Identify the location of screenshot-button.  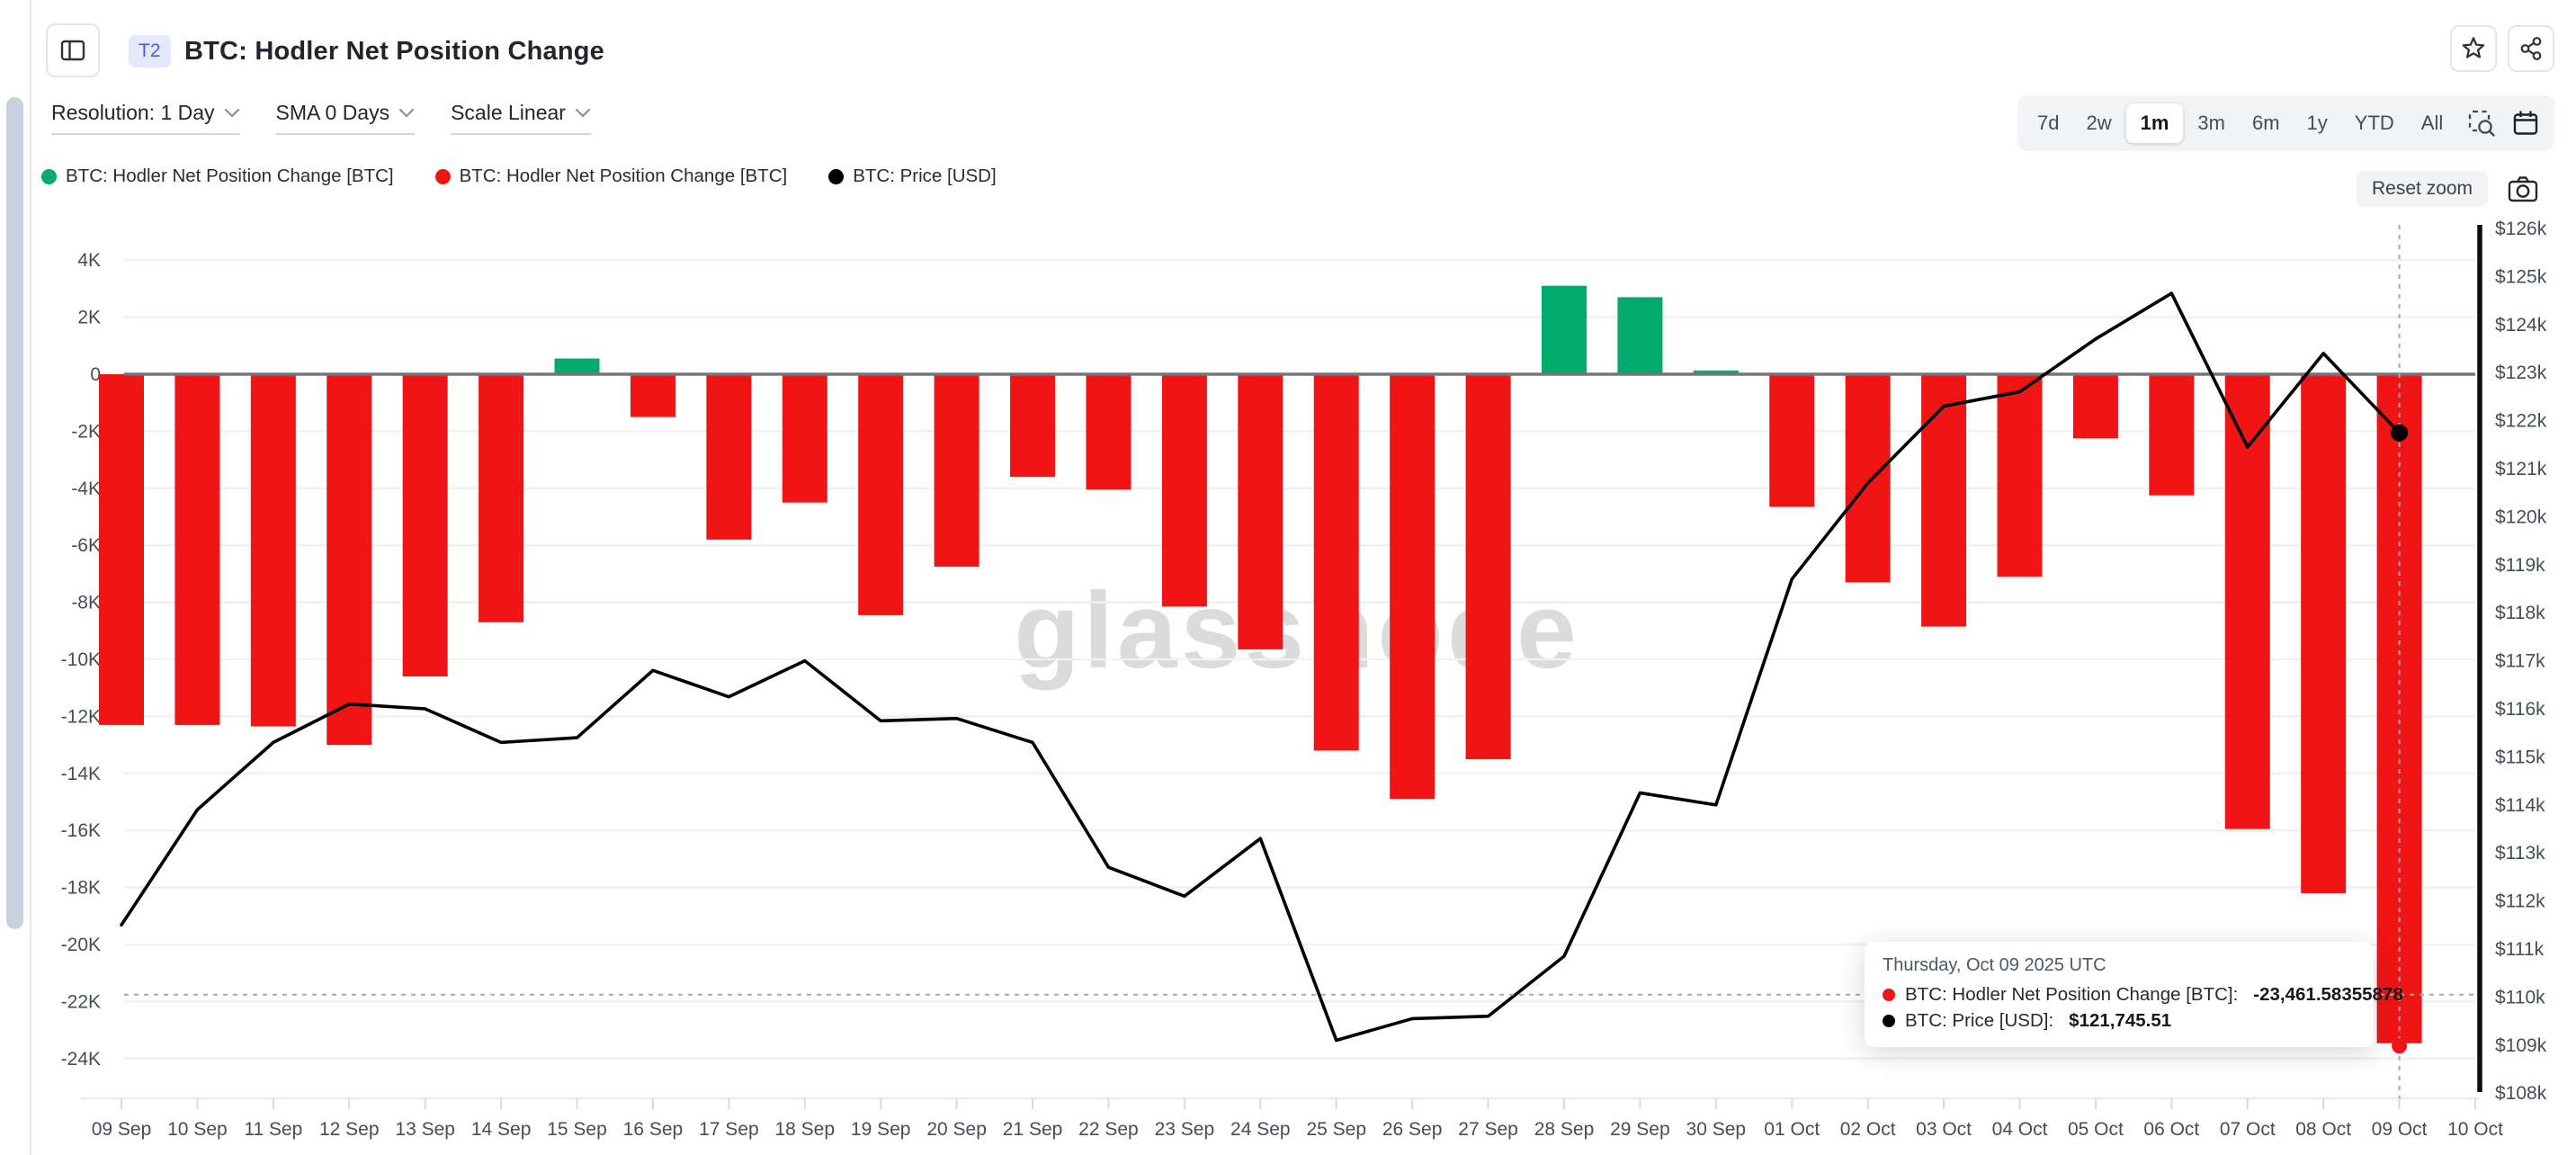
(2523, 189).